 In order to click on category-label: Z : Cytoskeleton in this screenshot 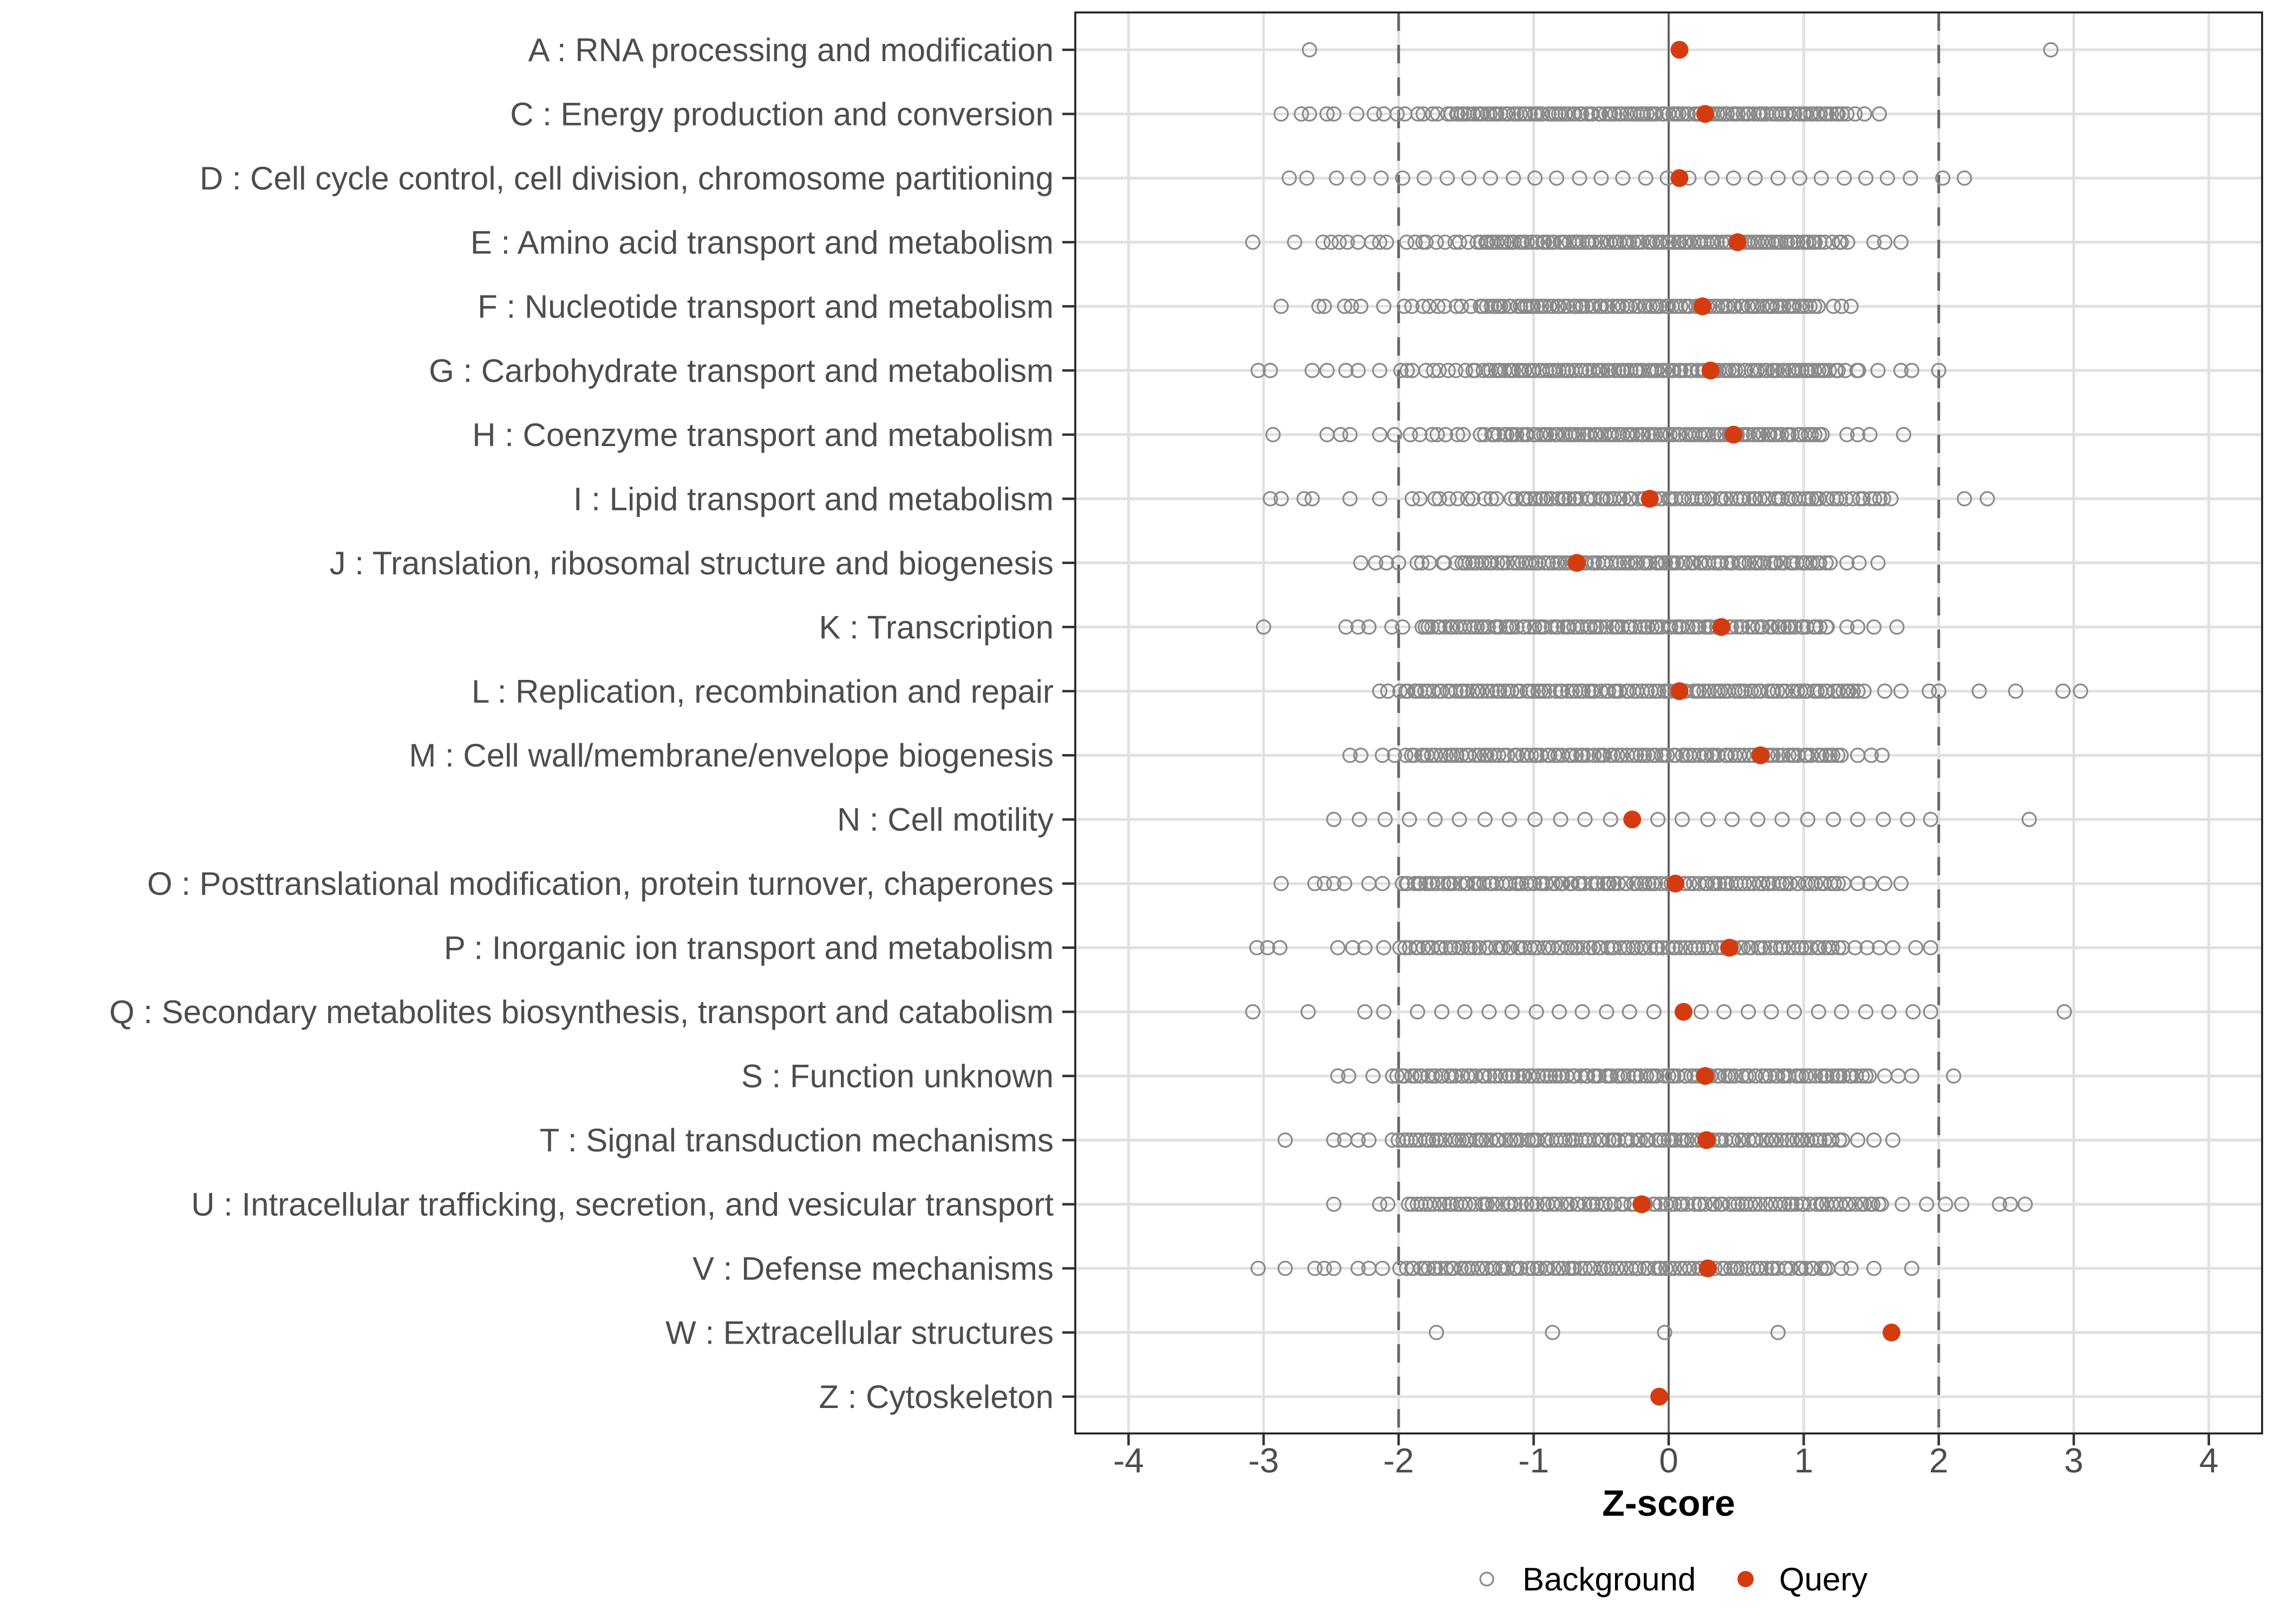, I will do `click(937, 1397)`.